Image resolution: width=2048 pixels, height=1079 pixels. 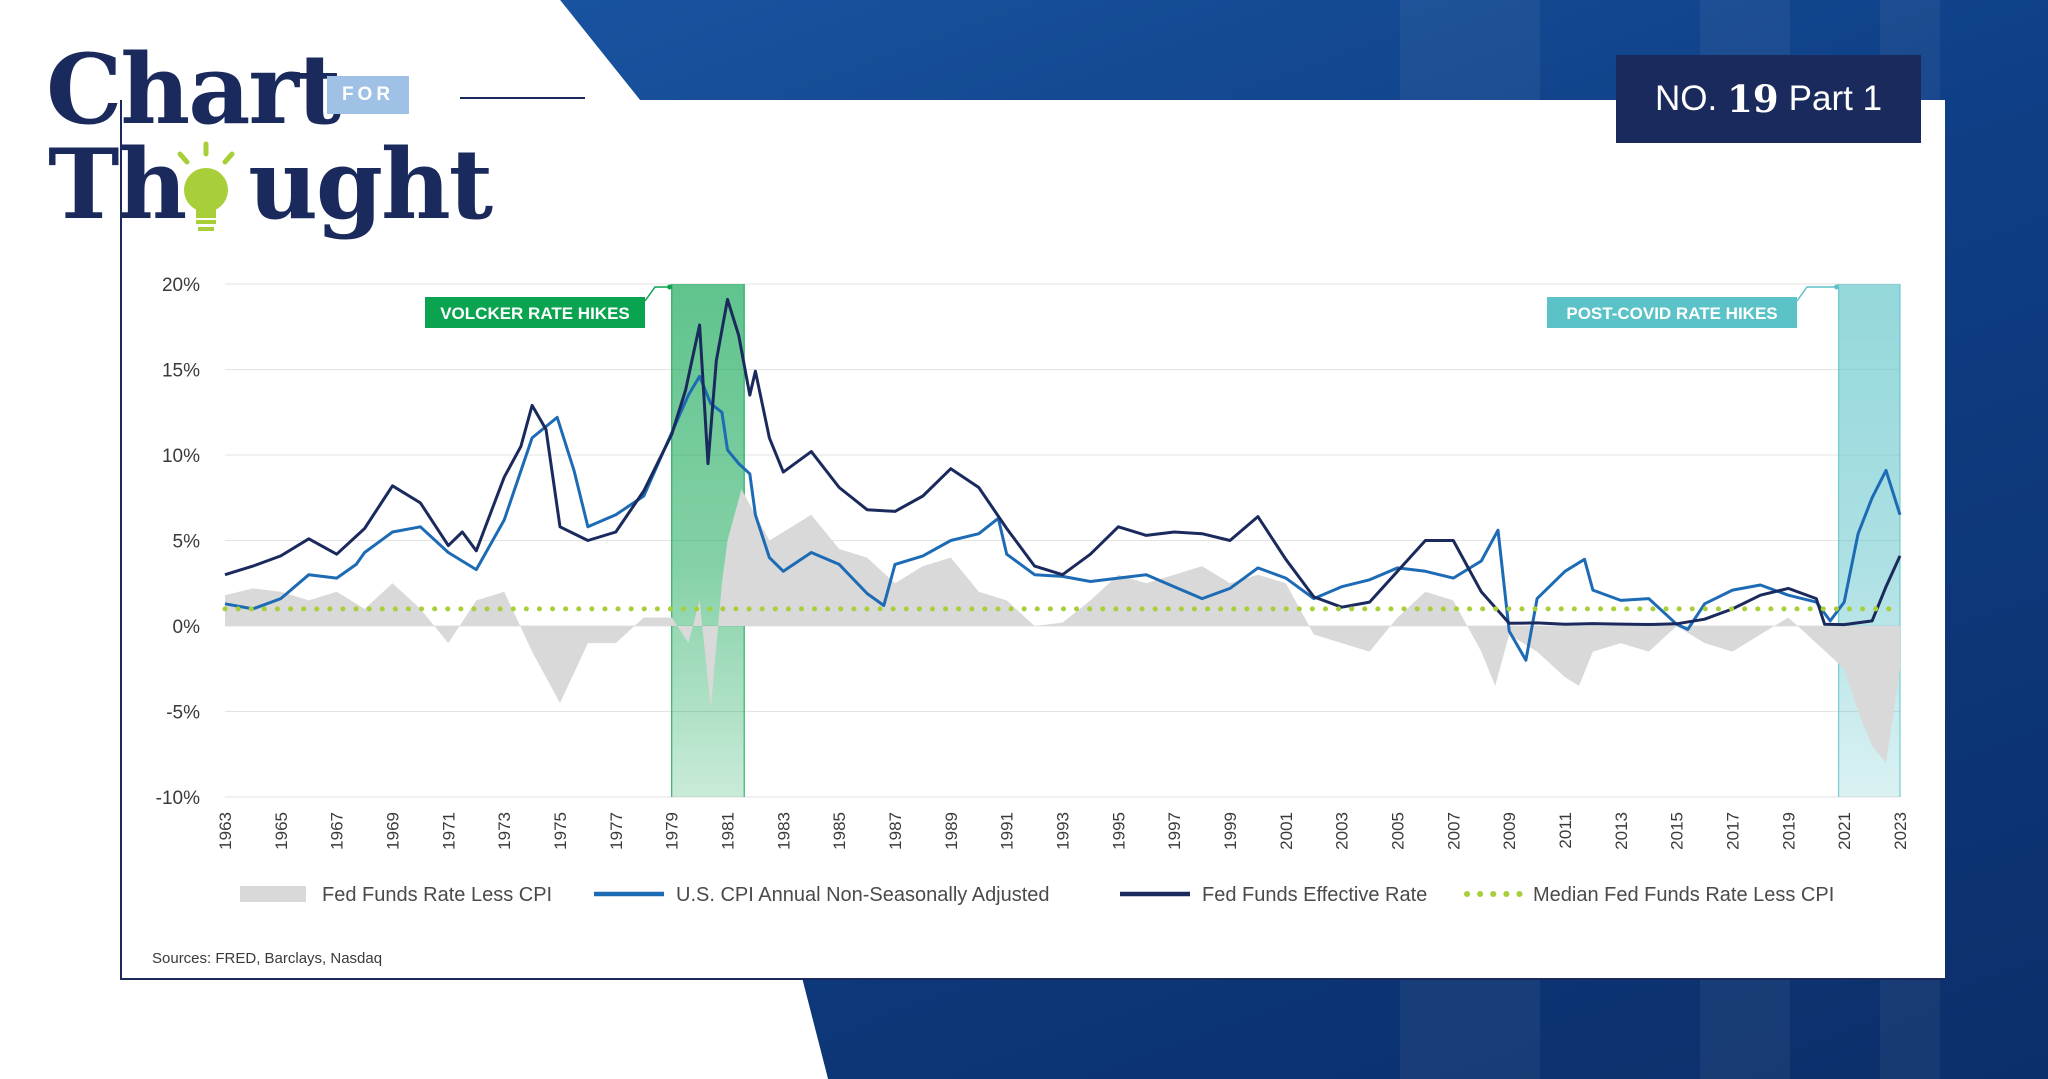 What do you see at coordinates (1677, 831) in the screenshot?
I see `x-tick-label: 2015` at bounding box center [1677, 831].